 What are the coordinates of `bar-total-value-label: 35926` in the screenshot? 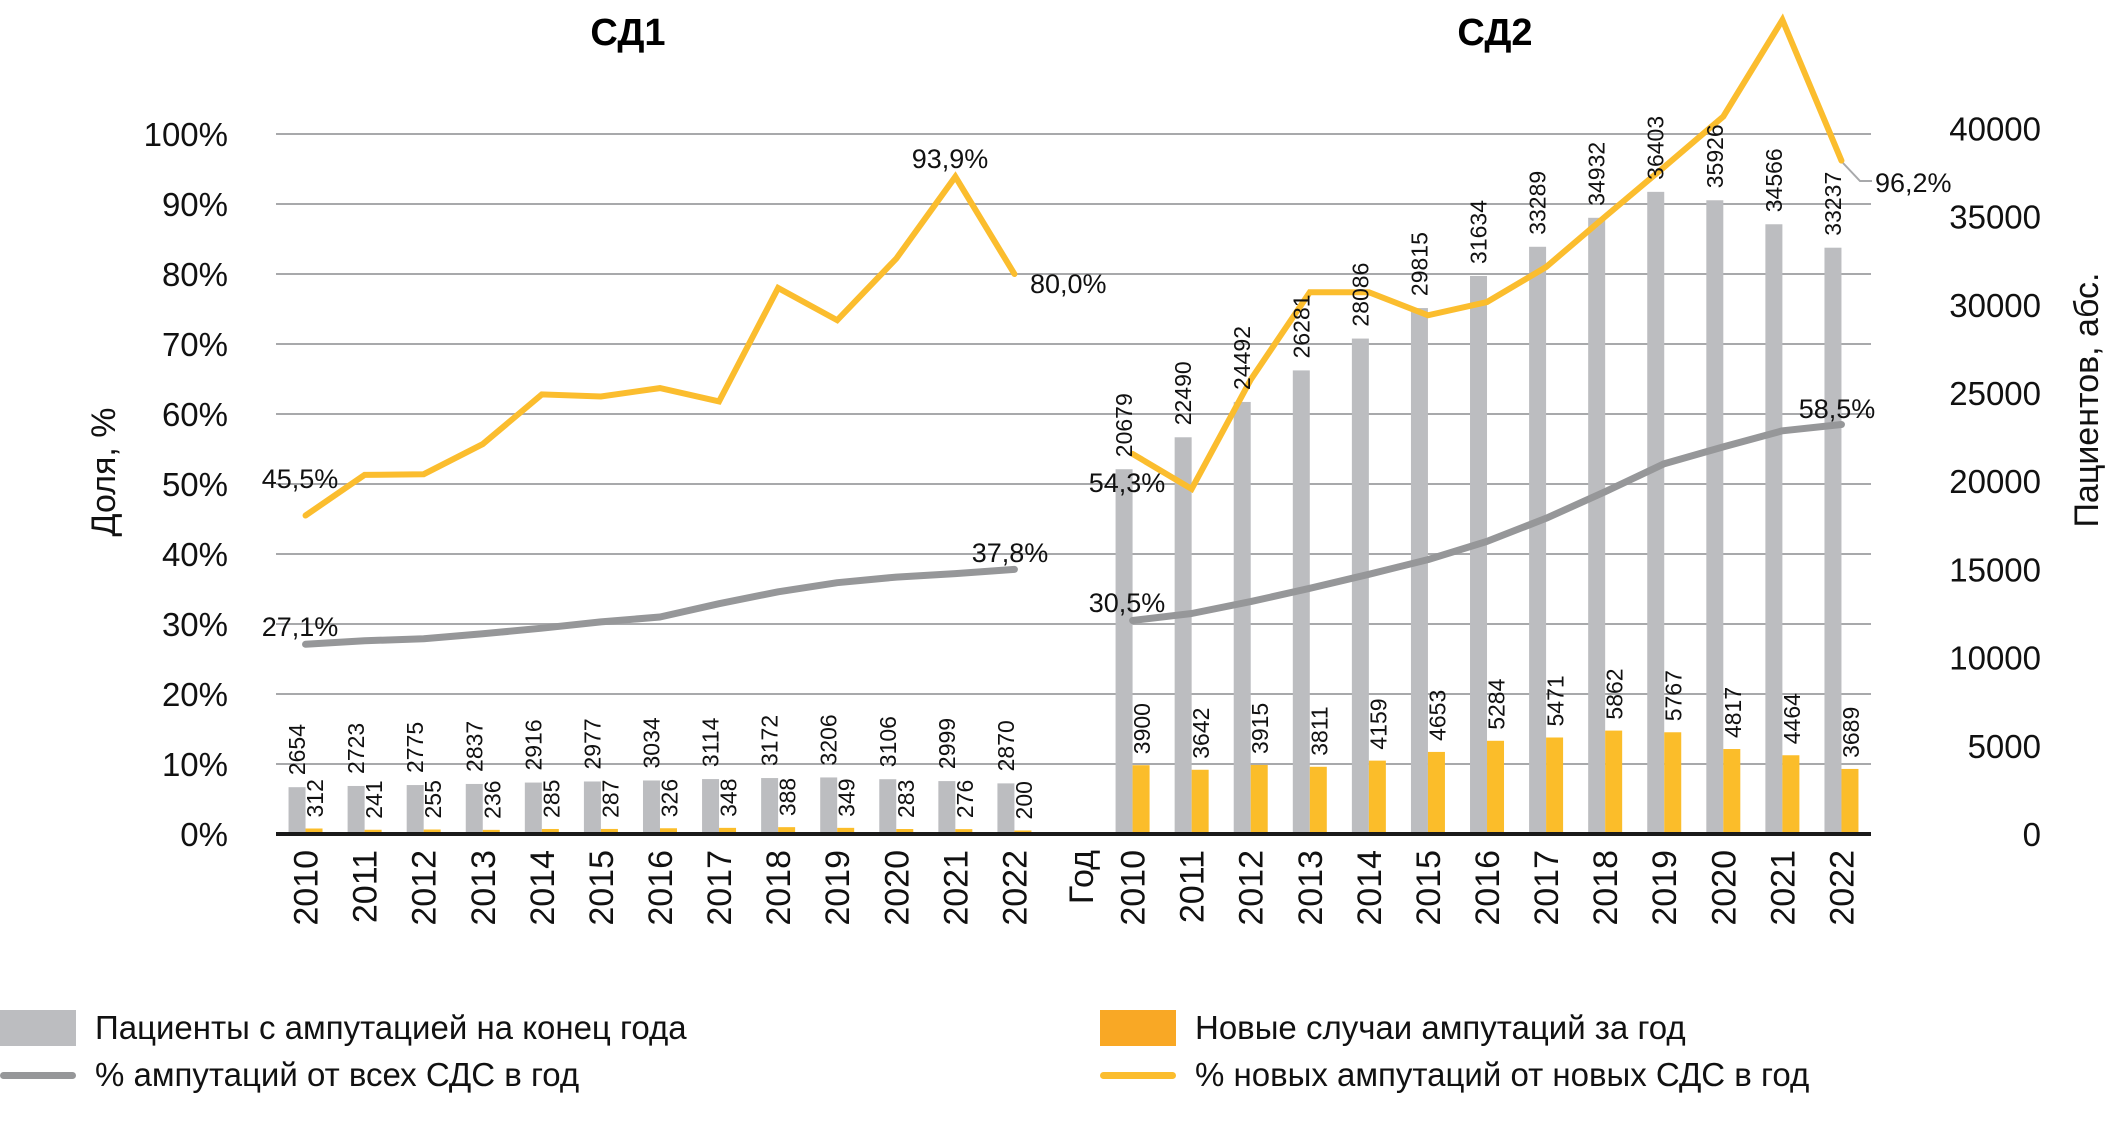 It's located at (1715, 156).